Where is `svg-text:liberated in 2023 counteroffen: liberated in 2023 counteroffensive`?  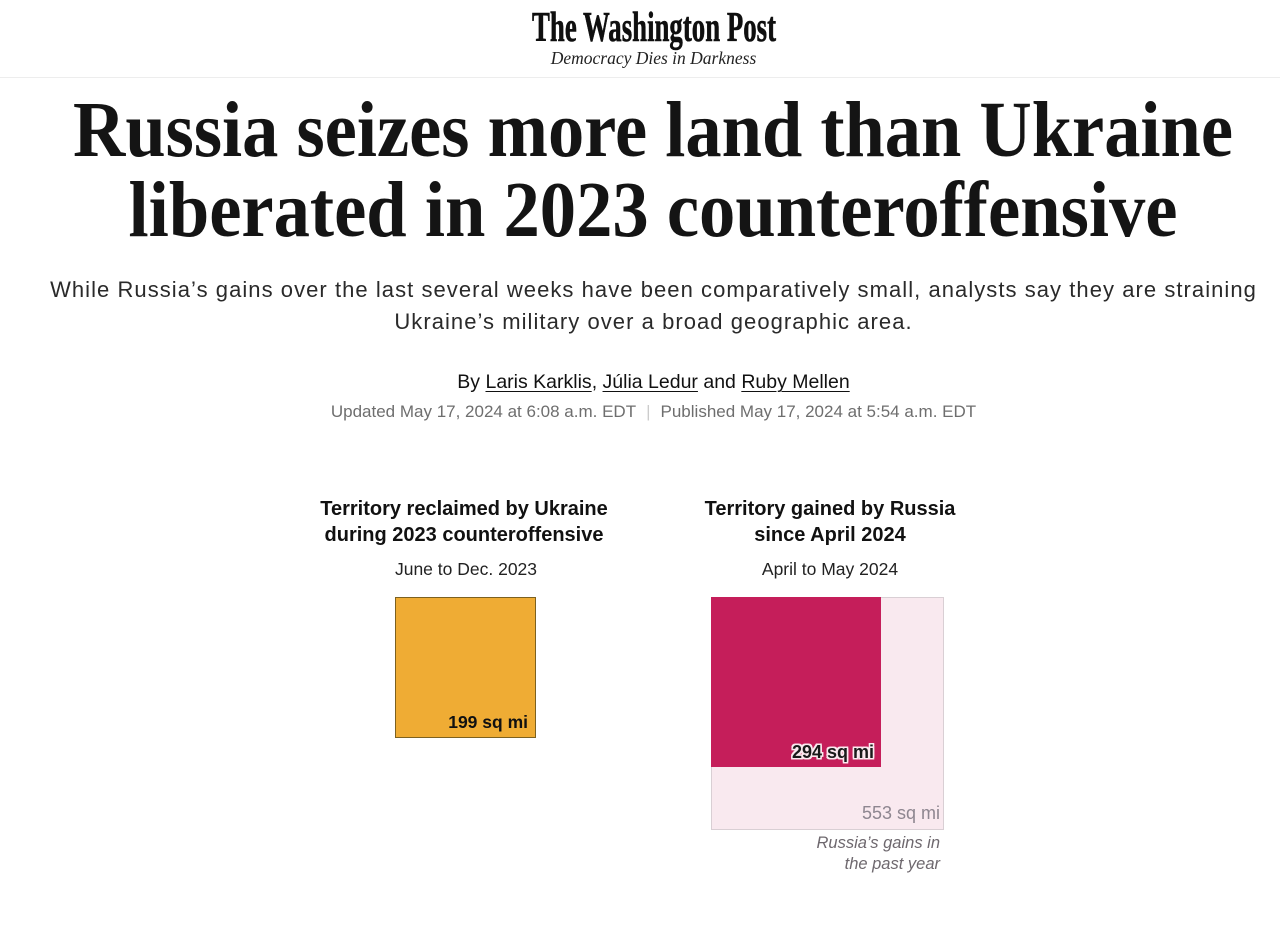 svg-text:liberated in 2023 counteroffen: liberated in 2023 counteroffensive is located at coordinates (653, 210).